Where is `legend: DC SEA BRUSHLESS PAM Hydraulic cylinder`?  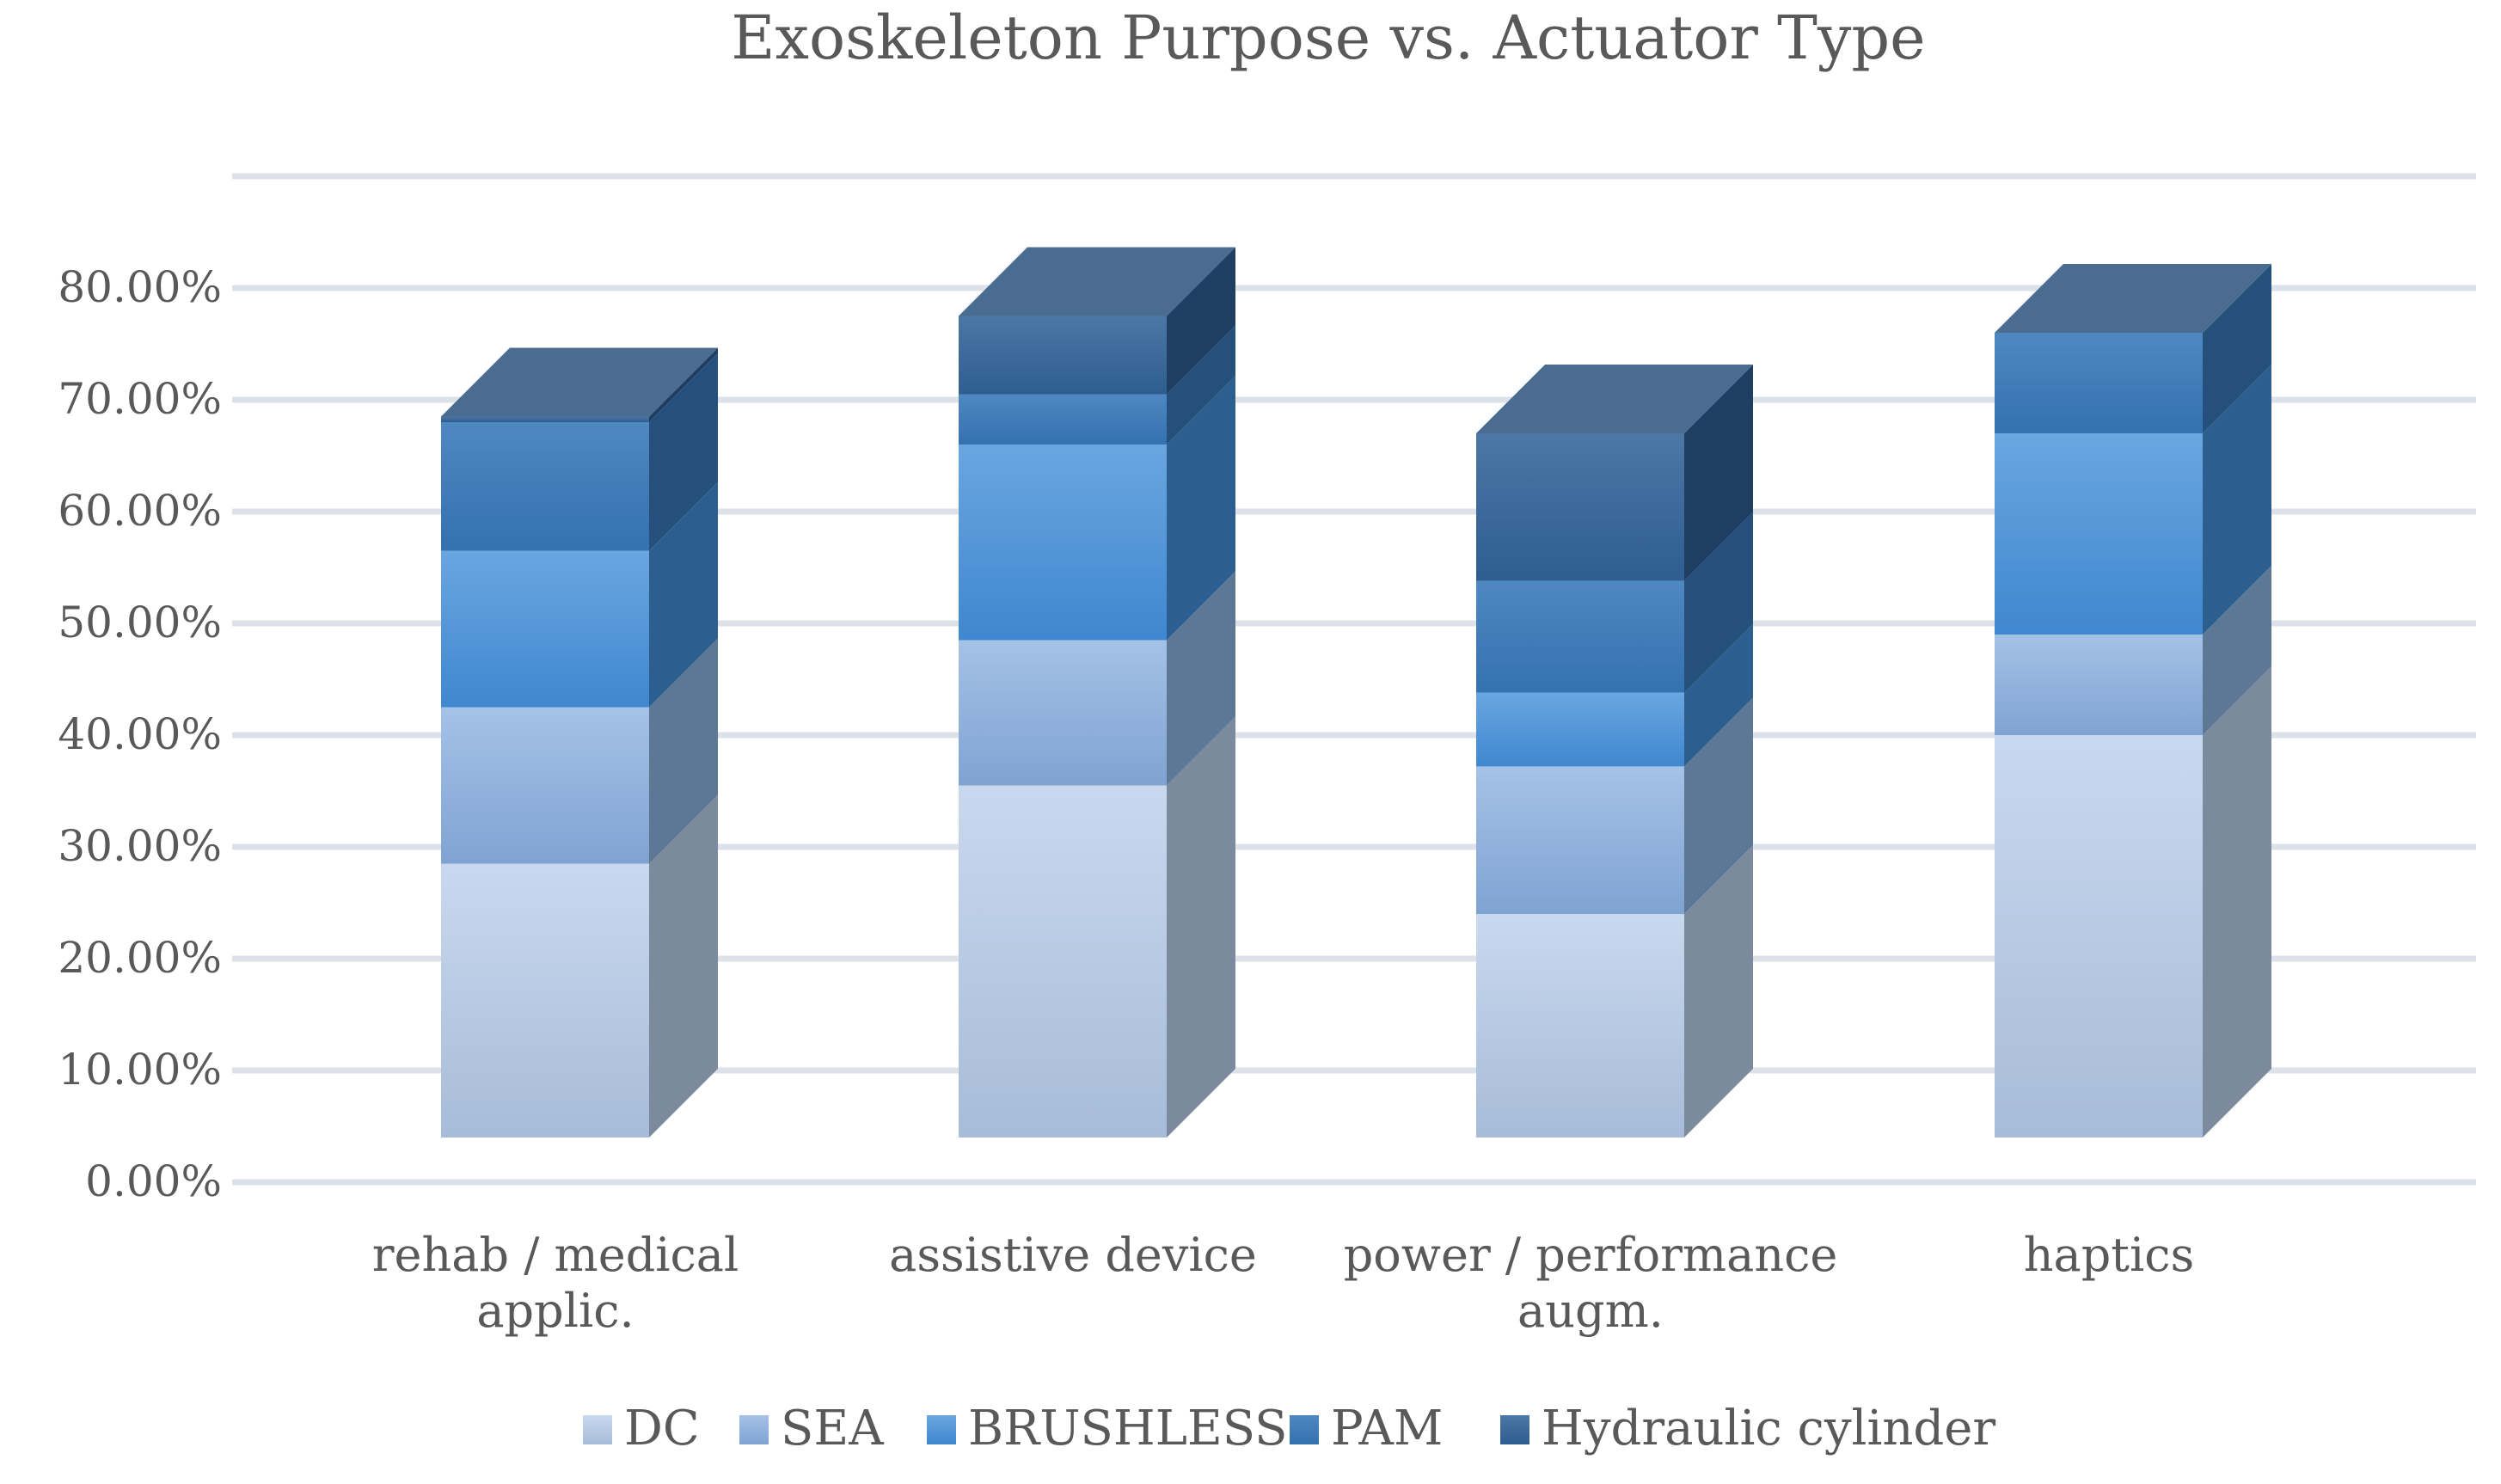
legend: DC SEA BRUSHLESS PAM Hydraulic cylinder is located at coordinates (1289, 1428).